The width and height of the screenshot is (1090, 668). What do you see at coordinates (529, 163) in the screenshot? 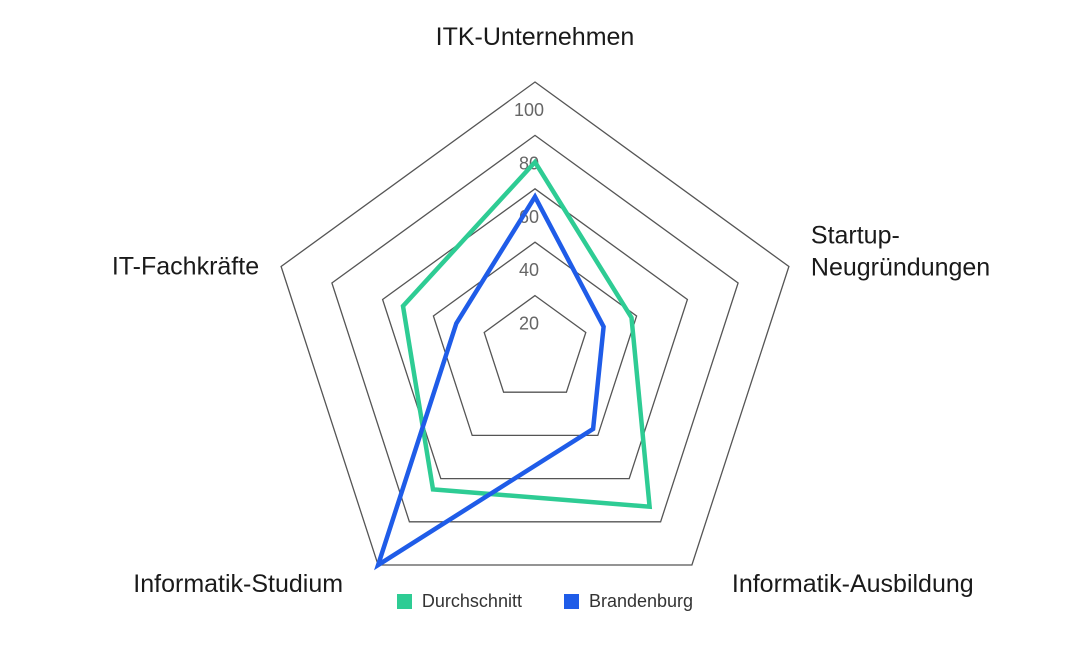
I see `tick-label-80: 80` at bounding box center [529, 163].